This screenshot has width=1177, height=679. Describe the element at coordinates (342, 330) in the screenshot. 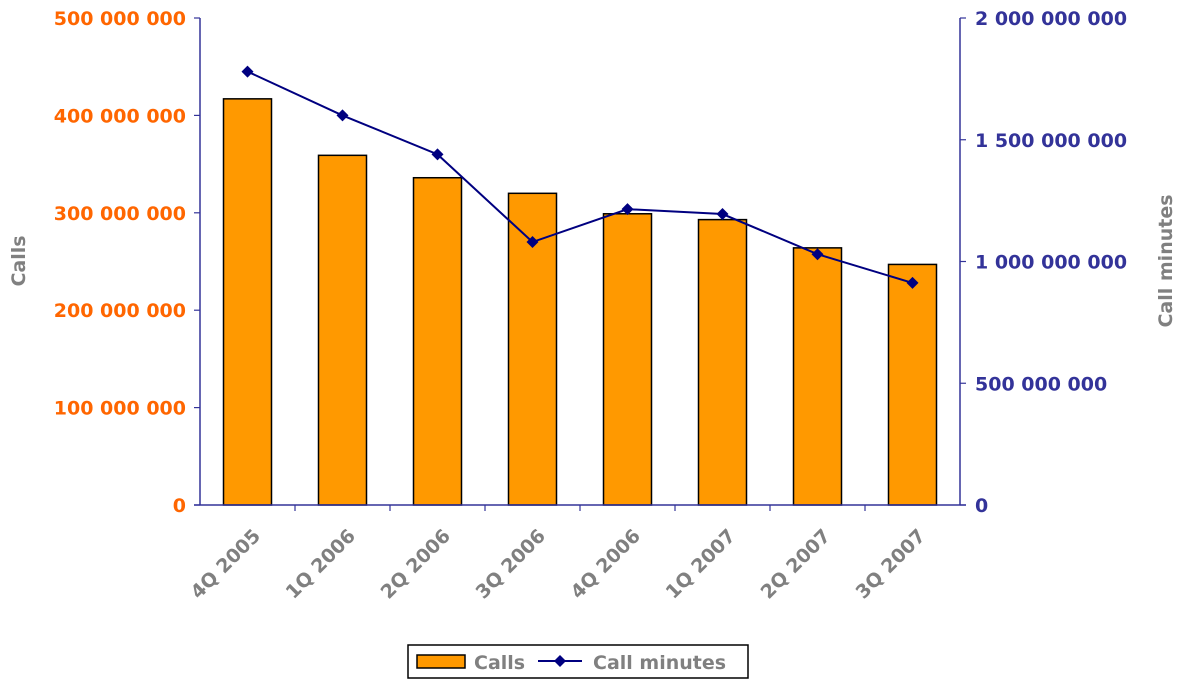

I see `bar-1q-2006` at that location.